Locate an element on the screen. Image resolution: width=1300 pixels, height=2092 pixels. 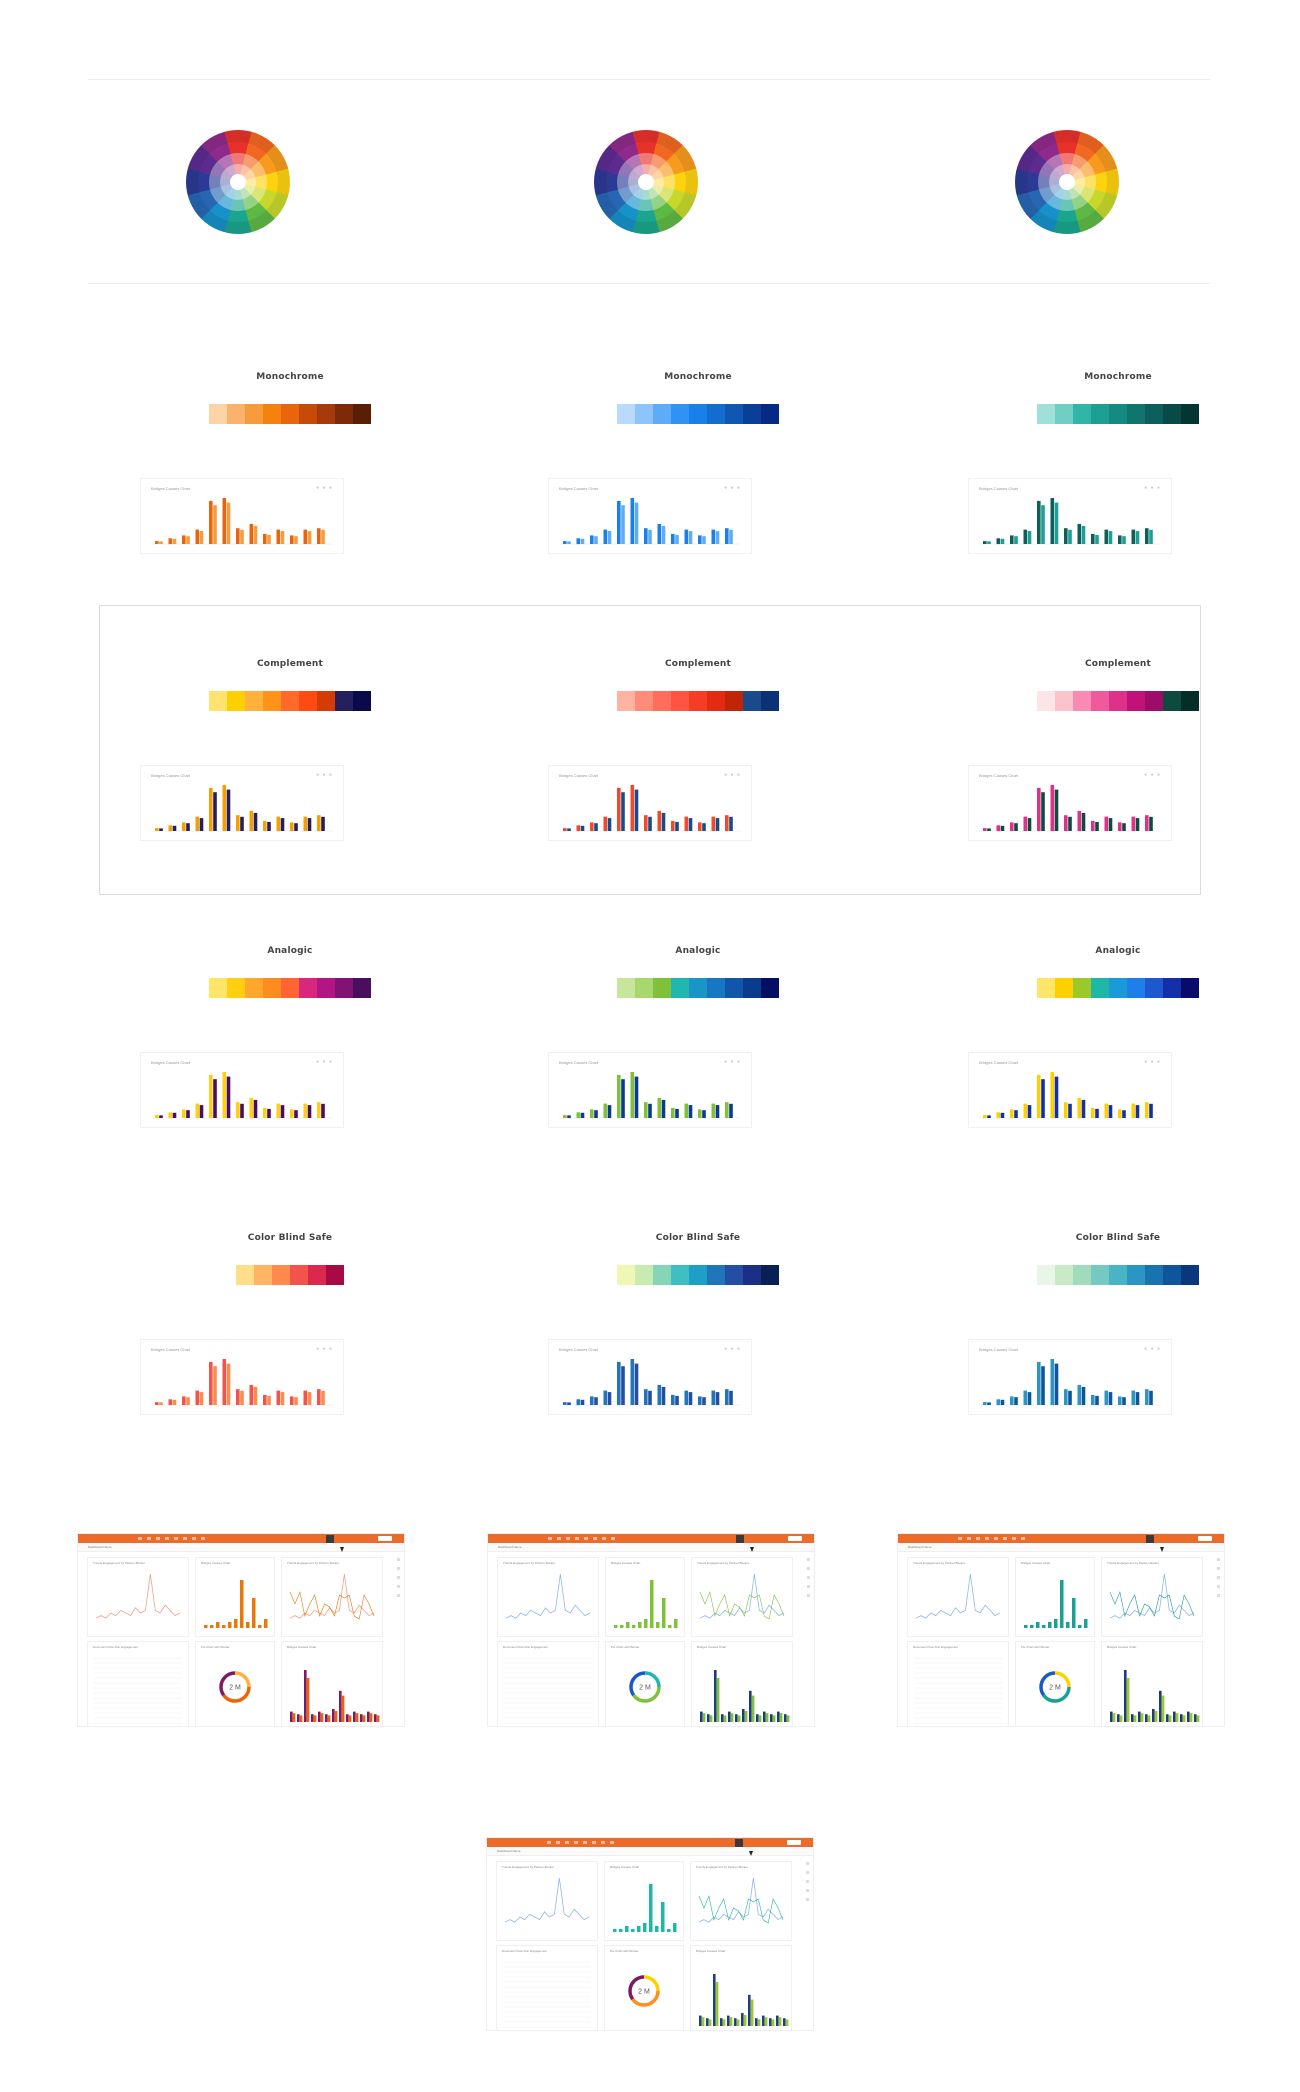
card-title: Trends Engagement by Partner Bucket is located at coordinates (939, 1563).